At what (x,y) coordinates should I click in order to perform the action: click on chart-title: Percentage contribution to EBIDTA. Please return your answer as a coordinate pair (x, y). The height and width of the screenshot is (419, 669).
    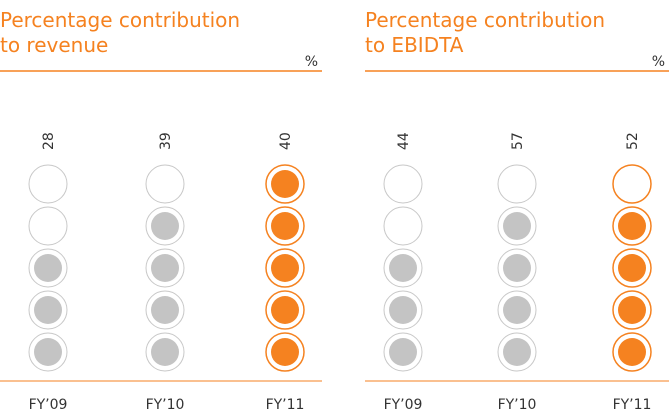
    Looking at the image, I should click on (485, 32).